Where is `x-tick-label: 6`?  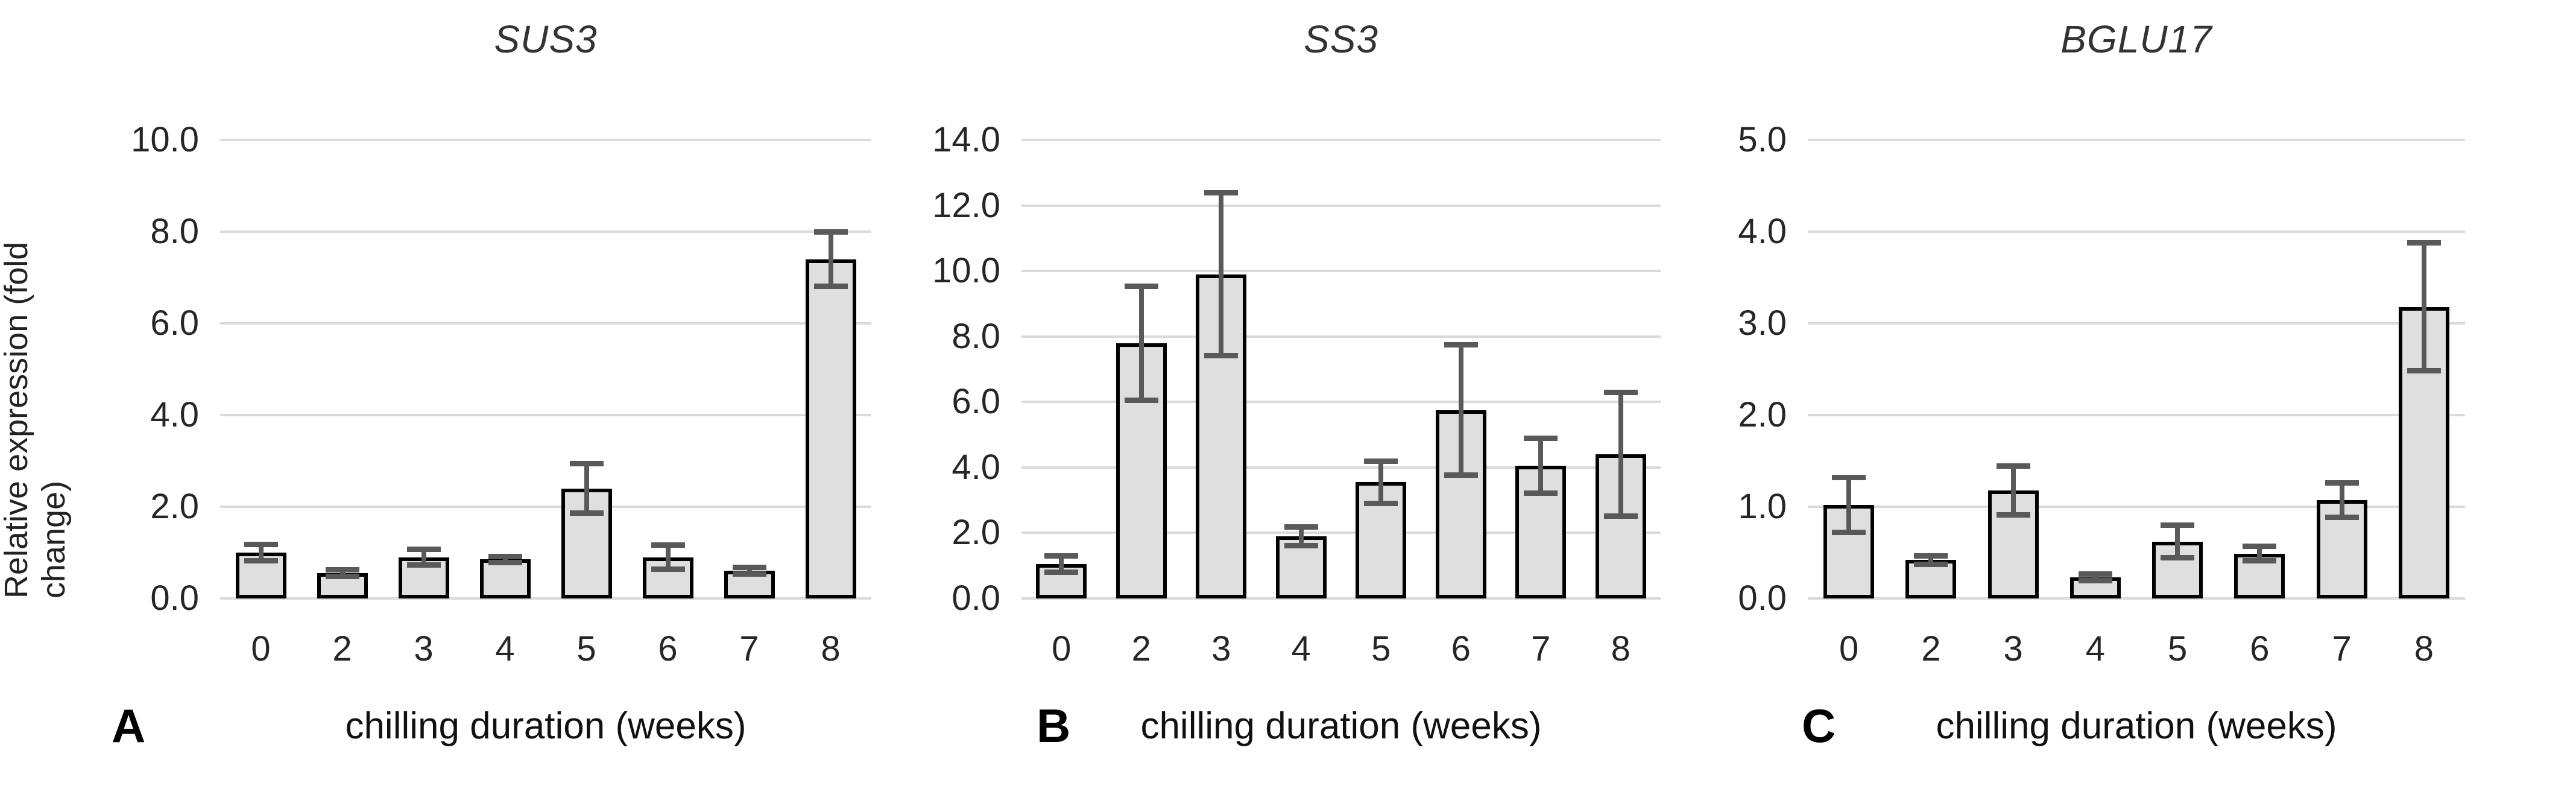
x-tick-label: 6 is located at coordinates (668, 648).